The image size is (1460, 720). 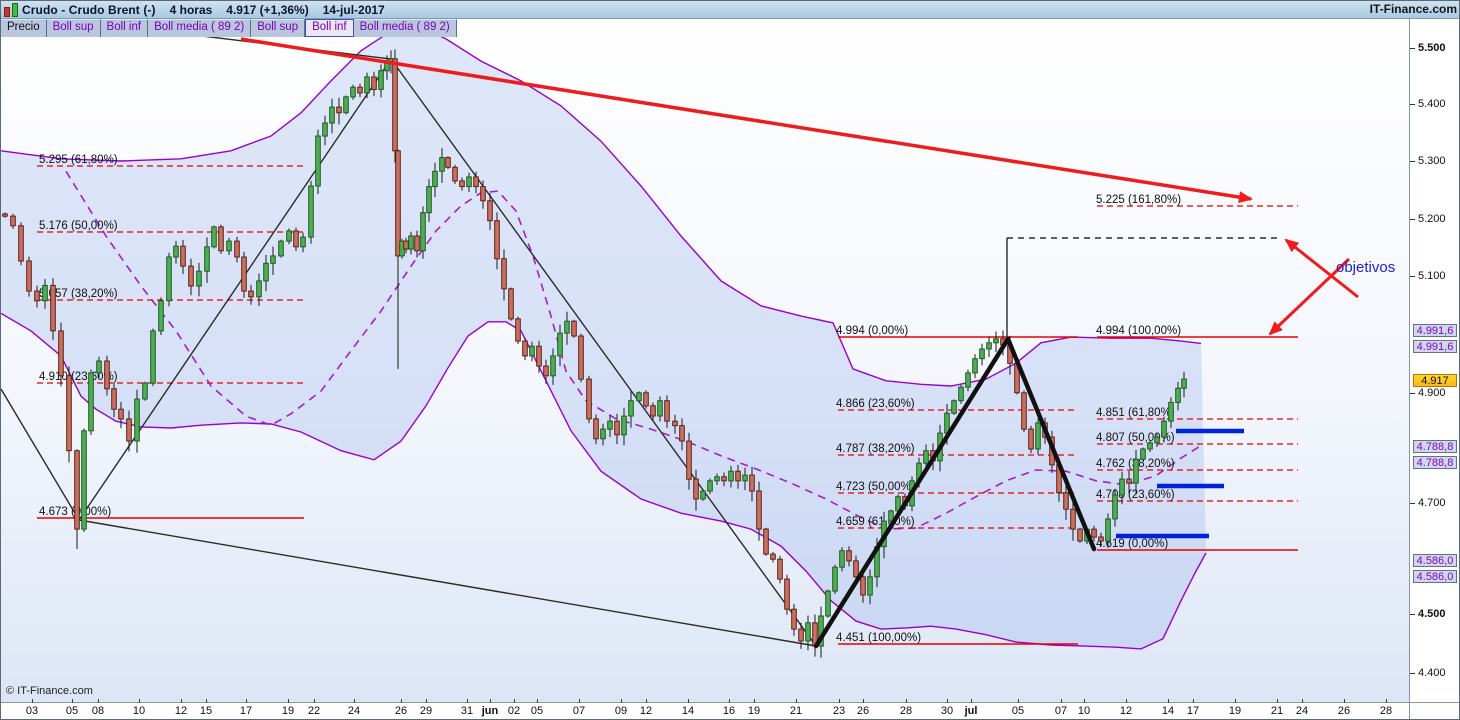 I want to click on x-tick-label: jul, so click(x=971, y=711).